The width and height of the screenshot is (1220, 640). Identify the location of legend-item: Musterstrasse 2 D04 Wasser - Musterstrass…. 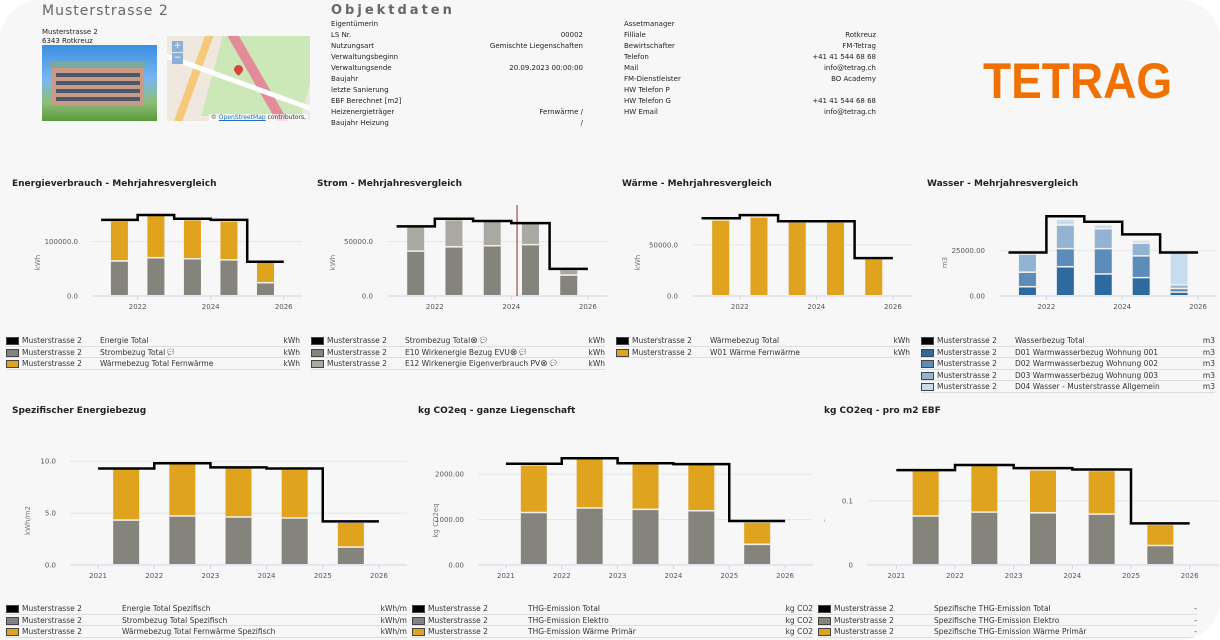
(1068, 387).